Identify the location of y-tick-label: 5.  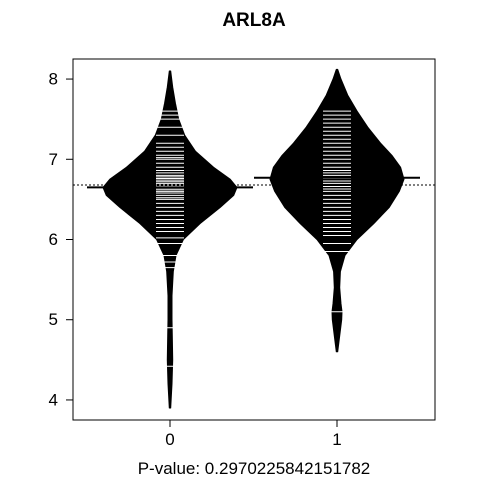
(53, 319).